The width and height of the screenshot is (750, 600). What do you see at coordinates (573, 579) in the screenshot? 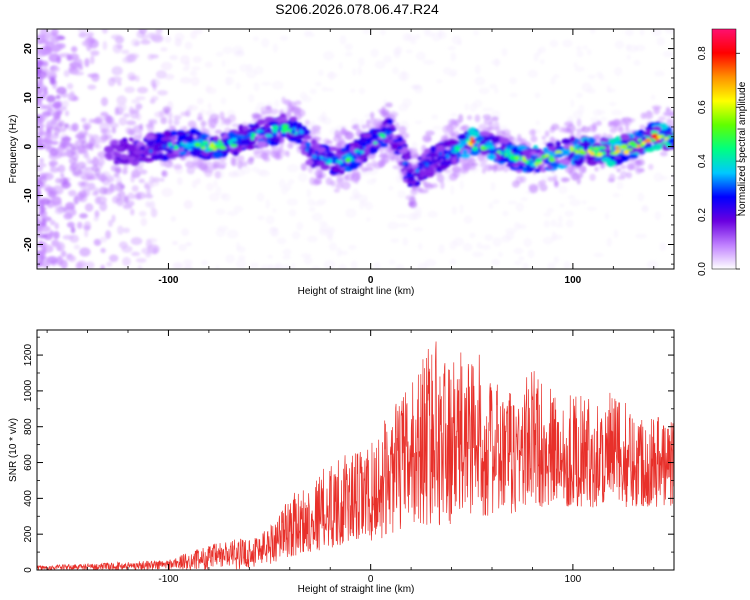
I see `snr-xtick-label: 100` at bounding box center [573, 579].